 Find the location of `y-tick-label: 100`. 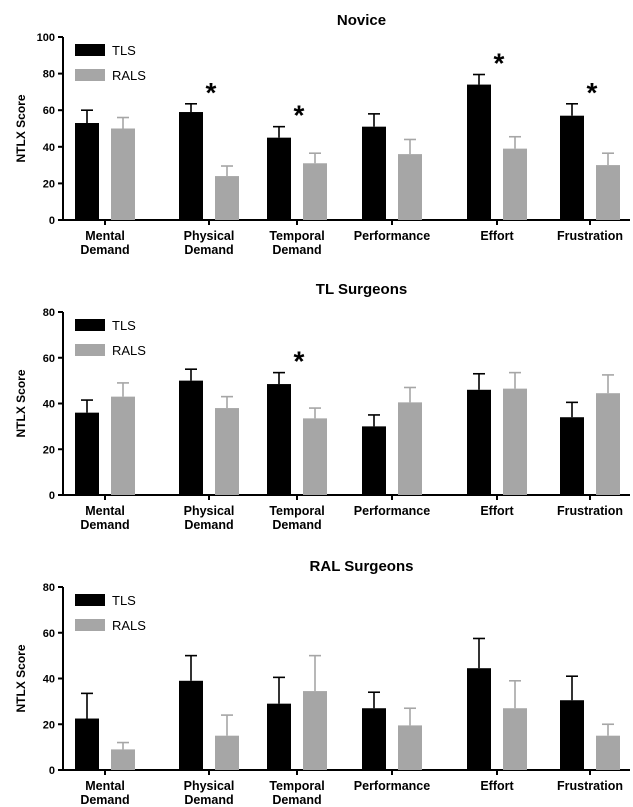

y-tick-label: 100 is located at coordinates (46, 38).